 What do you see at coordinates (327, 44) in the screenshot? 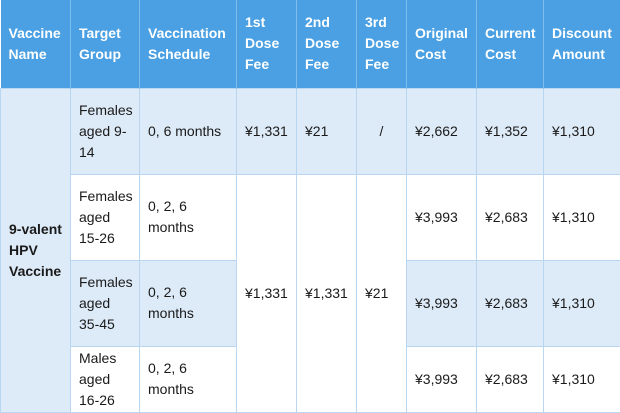
I see `header-dose2-fee: 2nd Dose Fee` at bounding box center [327, 44].